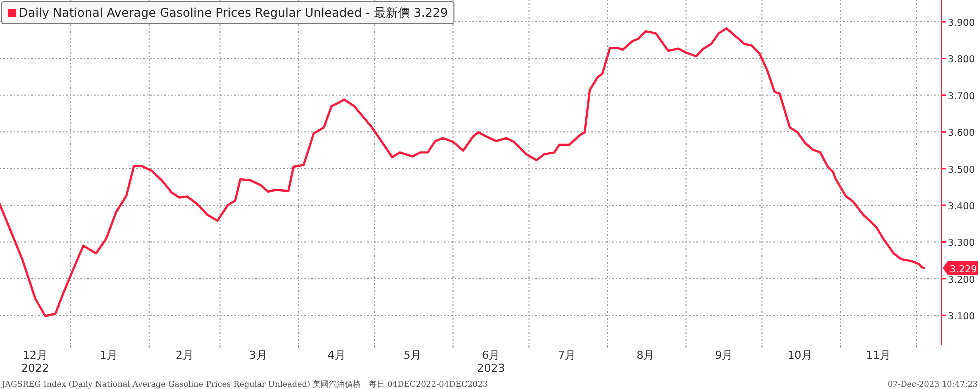 The image size is (980, 389). Describe the element at coordinates (962, 134) in the screenshot. I see `y-tick-label: 3.600` at that location.